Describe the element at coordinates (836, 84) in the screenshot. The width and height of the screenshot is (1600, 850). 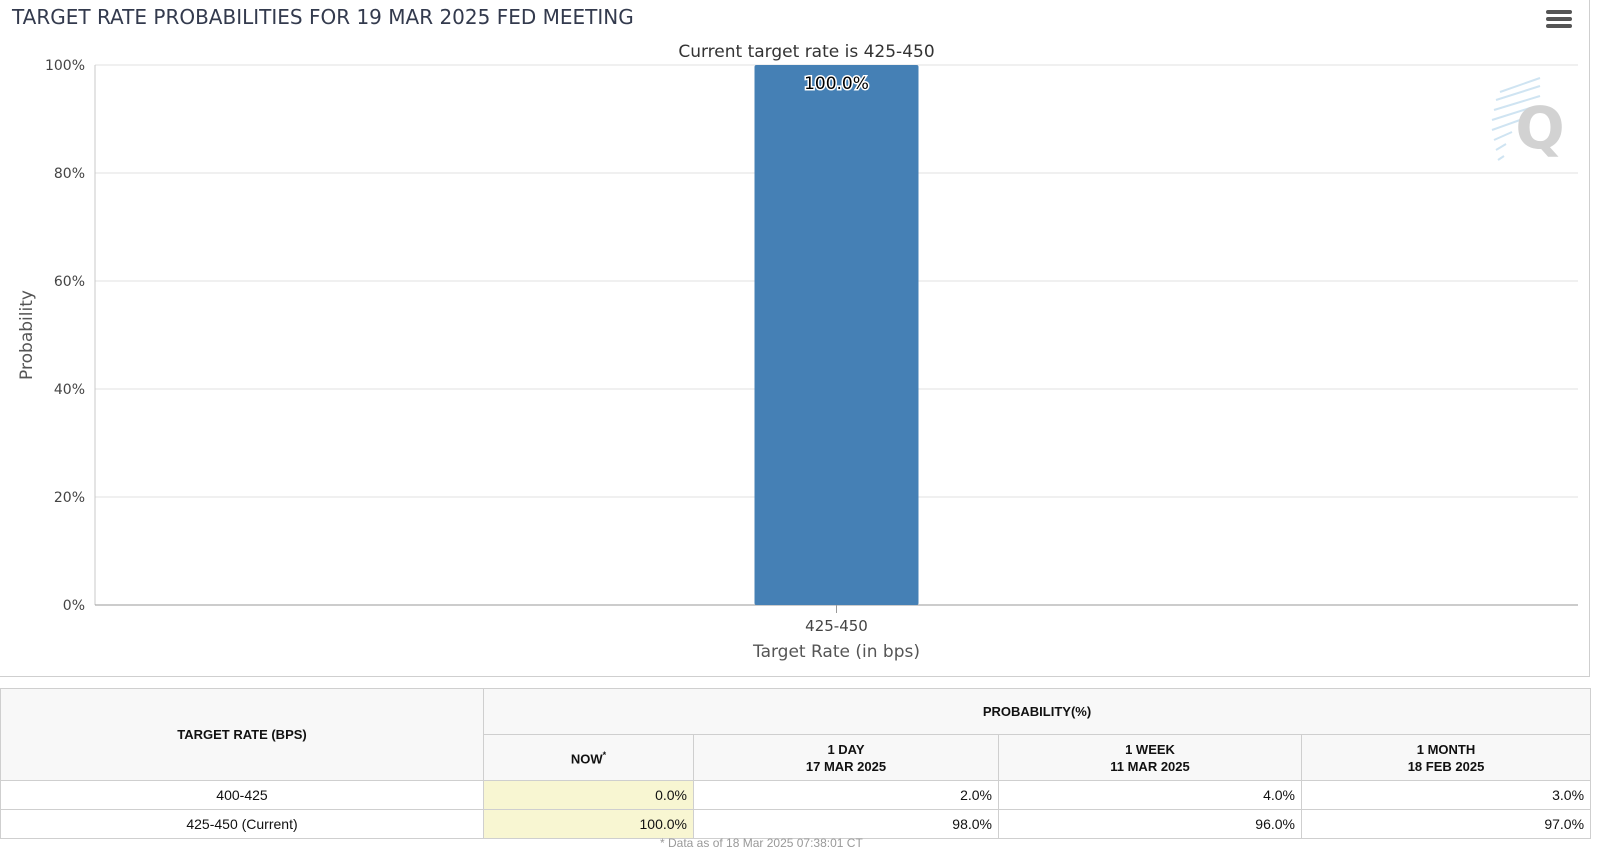
I see `data-label: 100.0%` at that location.